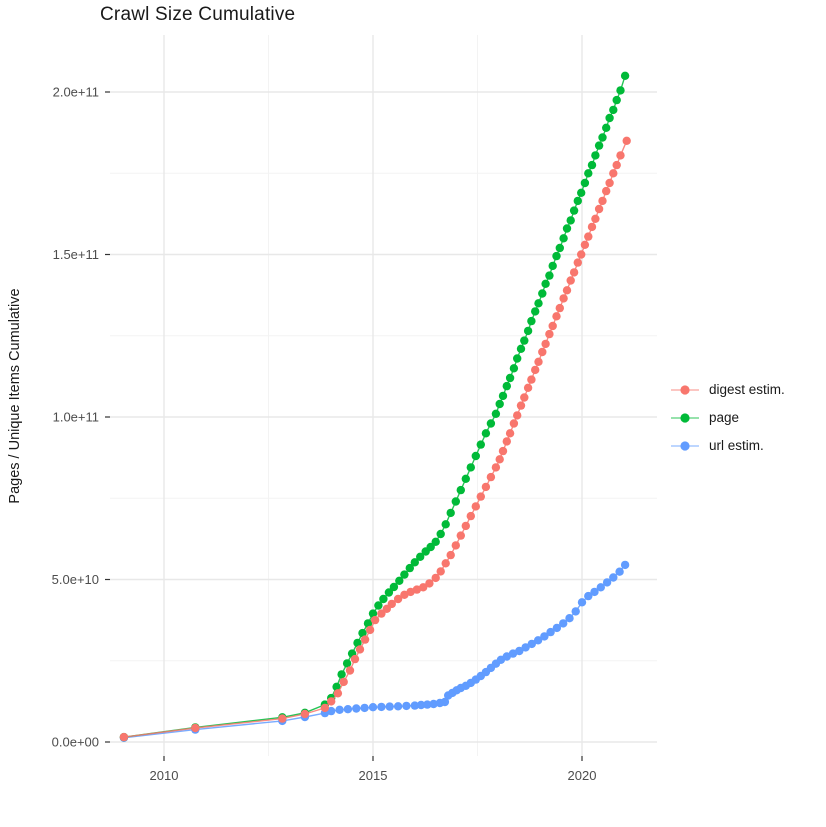  I want to click on legend-key-digest-icon, so click(685, 389).